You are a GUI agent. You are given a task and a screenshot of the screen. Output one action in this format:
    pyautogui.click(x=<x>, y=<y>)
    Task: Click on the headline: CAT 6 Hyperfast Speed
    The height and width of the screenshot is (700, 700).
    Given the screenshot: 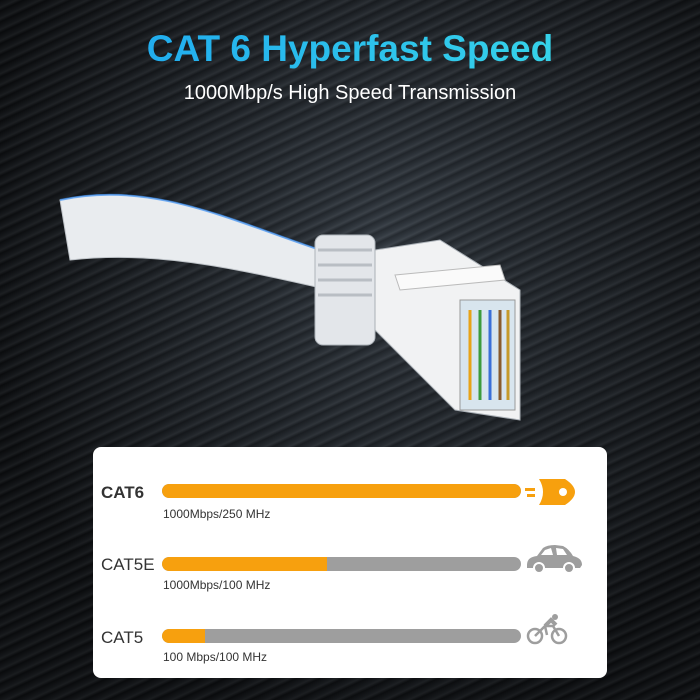 What is the action you would take?
    pyautogui.click(x=350, y=49)
    